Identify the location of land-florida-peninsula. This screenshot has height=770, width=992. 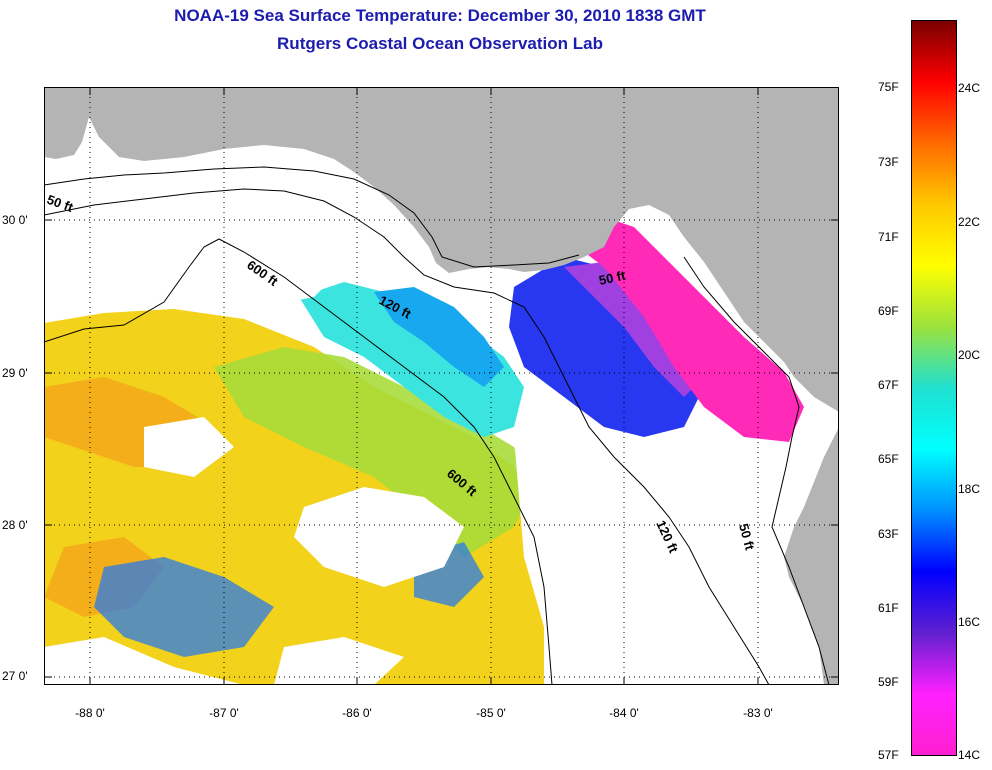
(811, 556).